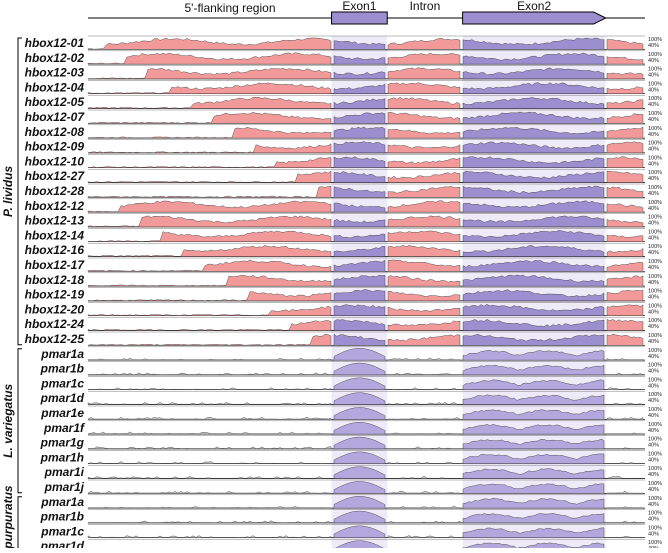 The image size is (668, 553). I want to click on track-label: pmar1e, so click(62, 413).